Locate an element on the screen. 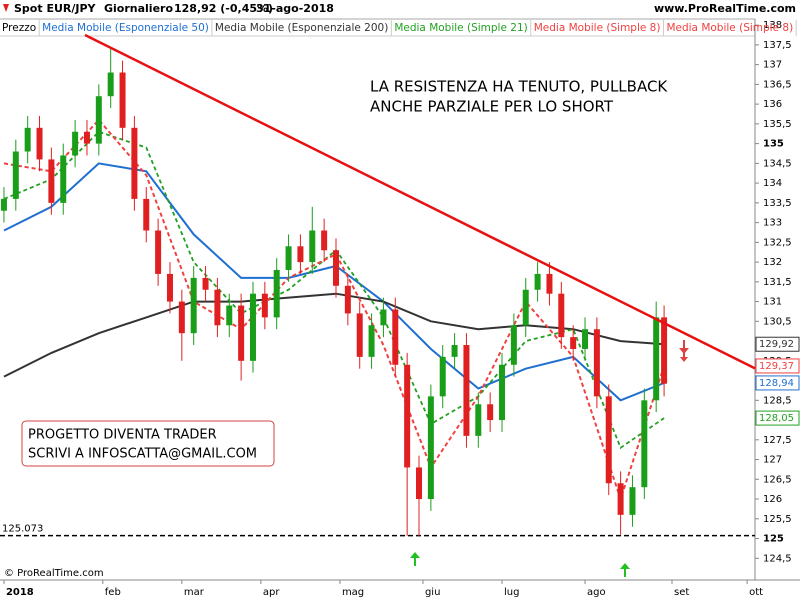 This screenshot has height=600, width=800. quote: 128,92 (-0,45%) is located at coordinates (223, 8).